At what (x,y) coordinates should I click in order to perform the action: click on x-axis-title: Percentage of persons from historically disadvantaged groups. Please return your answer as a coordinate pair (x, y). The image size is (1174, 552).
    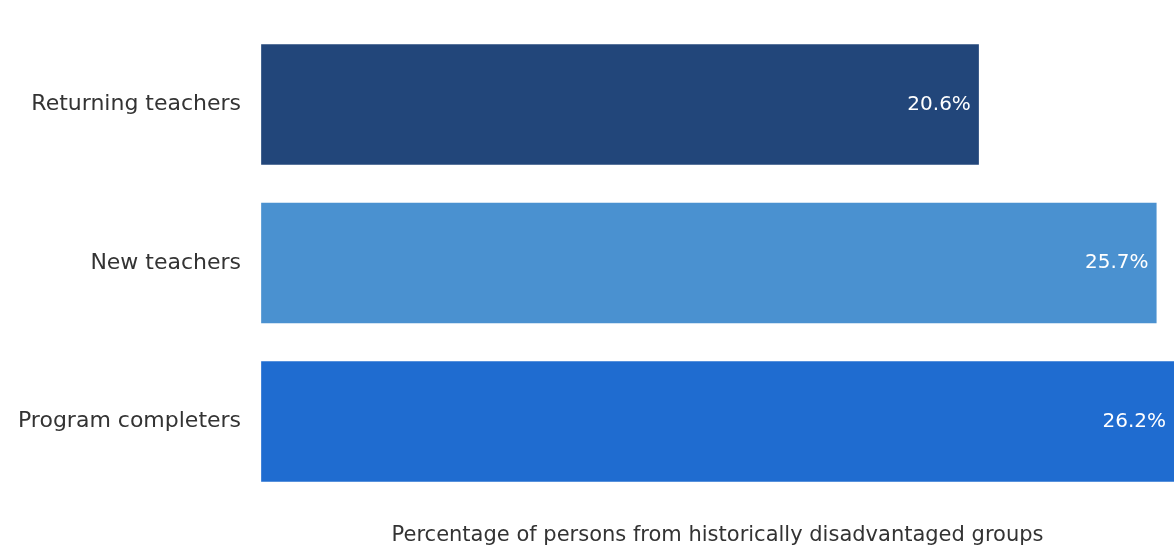
    Looking at the image, I should click on (717, 533).